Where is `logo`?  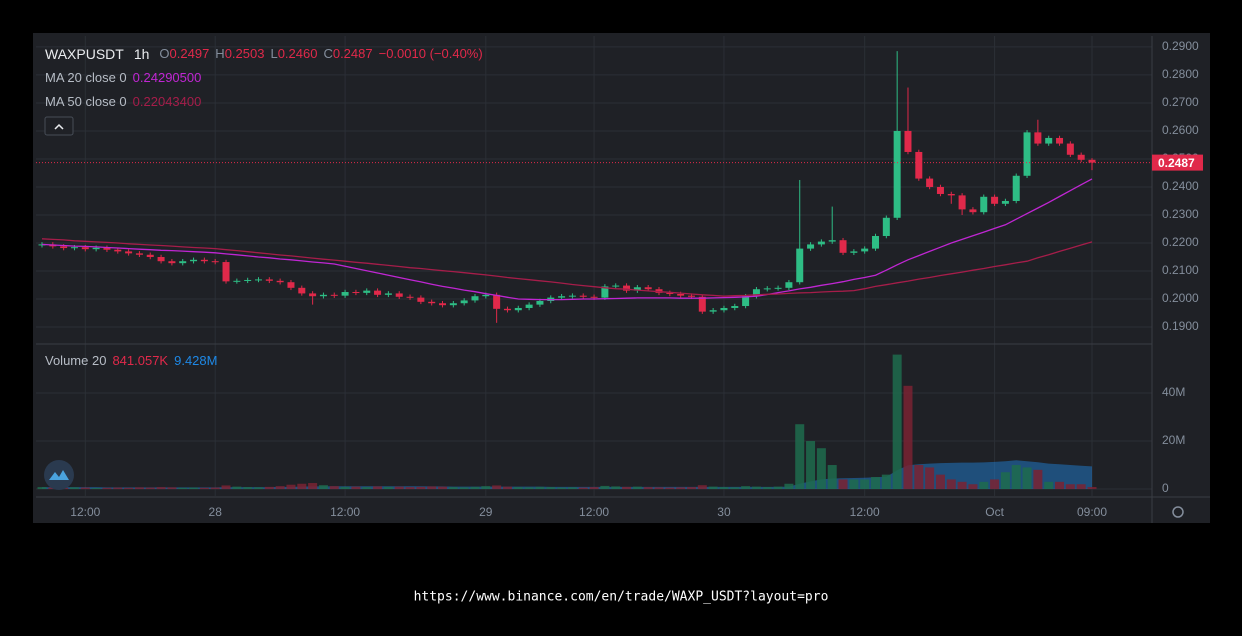
logo is located at coordinates (59, 475).